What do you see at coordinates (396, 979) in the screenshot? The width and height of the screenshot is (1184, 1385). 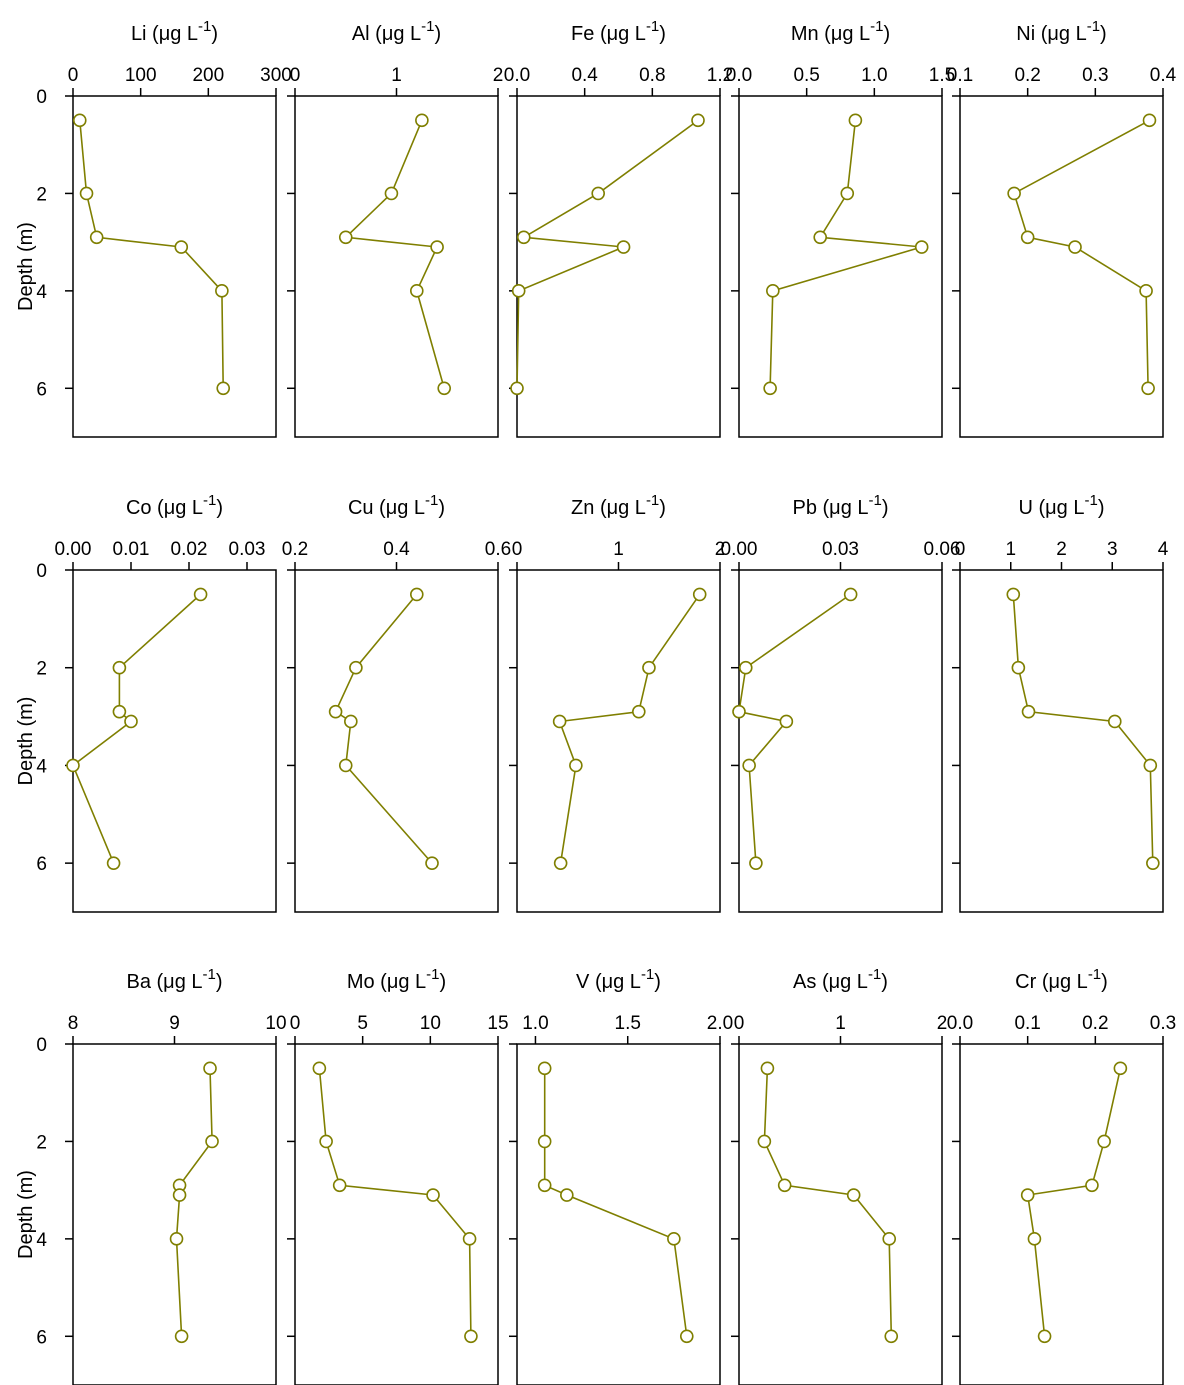 I see `panel-title-mo: Mo (μg L-1)` at bounding box center [396, 979].